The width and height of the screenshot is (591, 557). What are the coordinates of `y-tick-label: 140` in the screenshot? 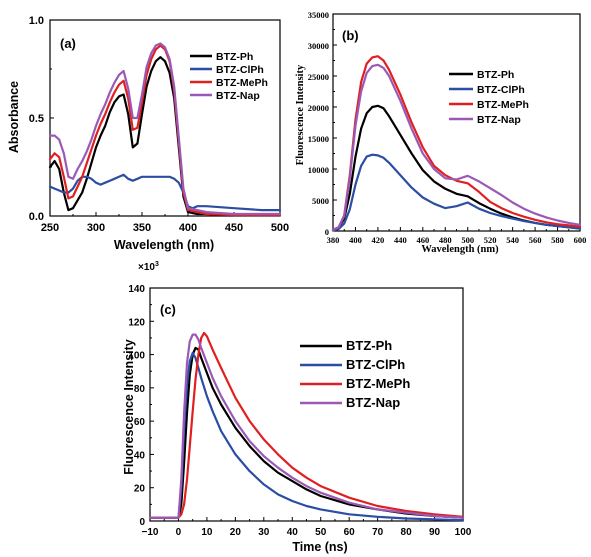 It's located at (136, 289).